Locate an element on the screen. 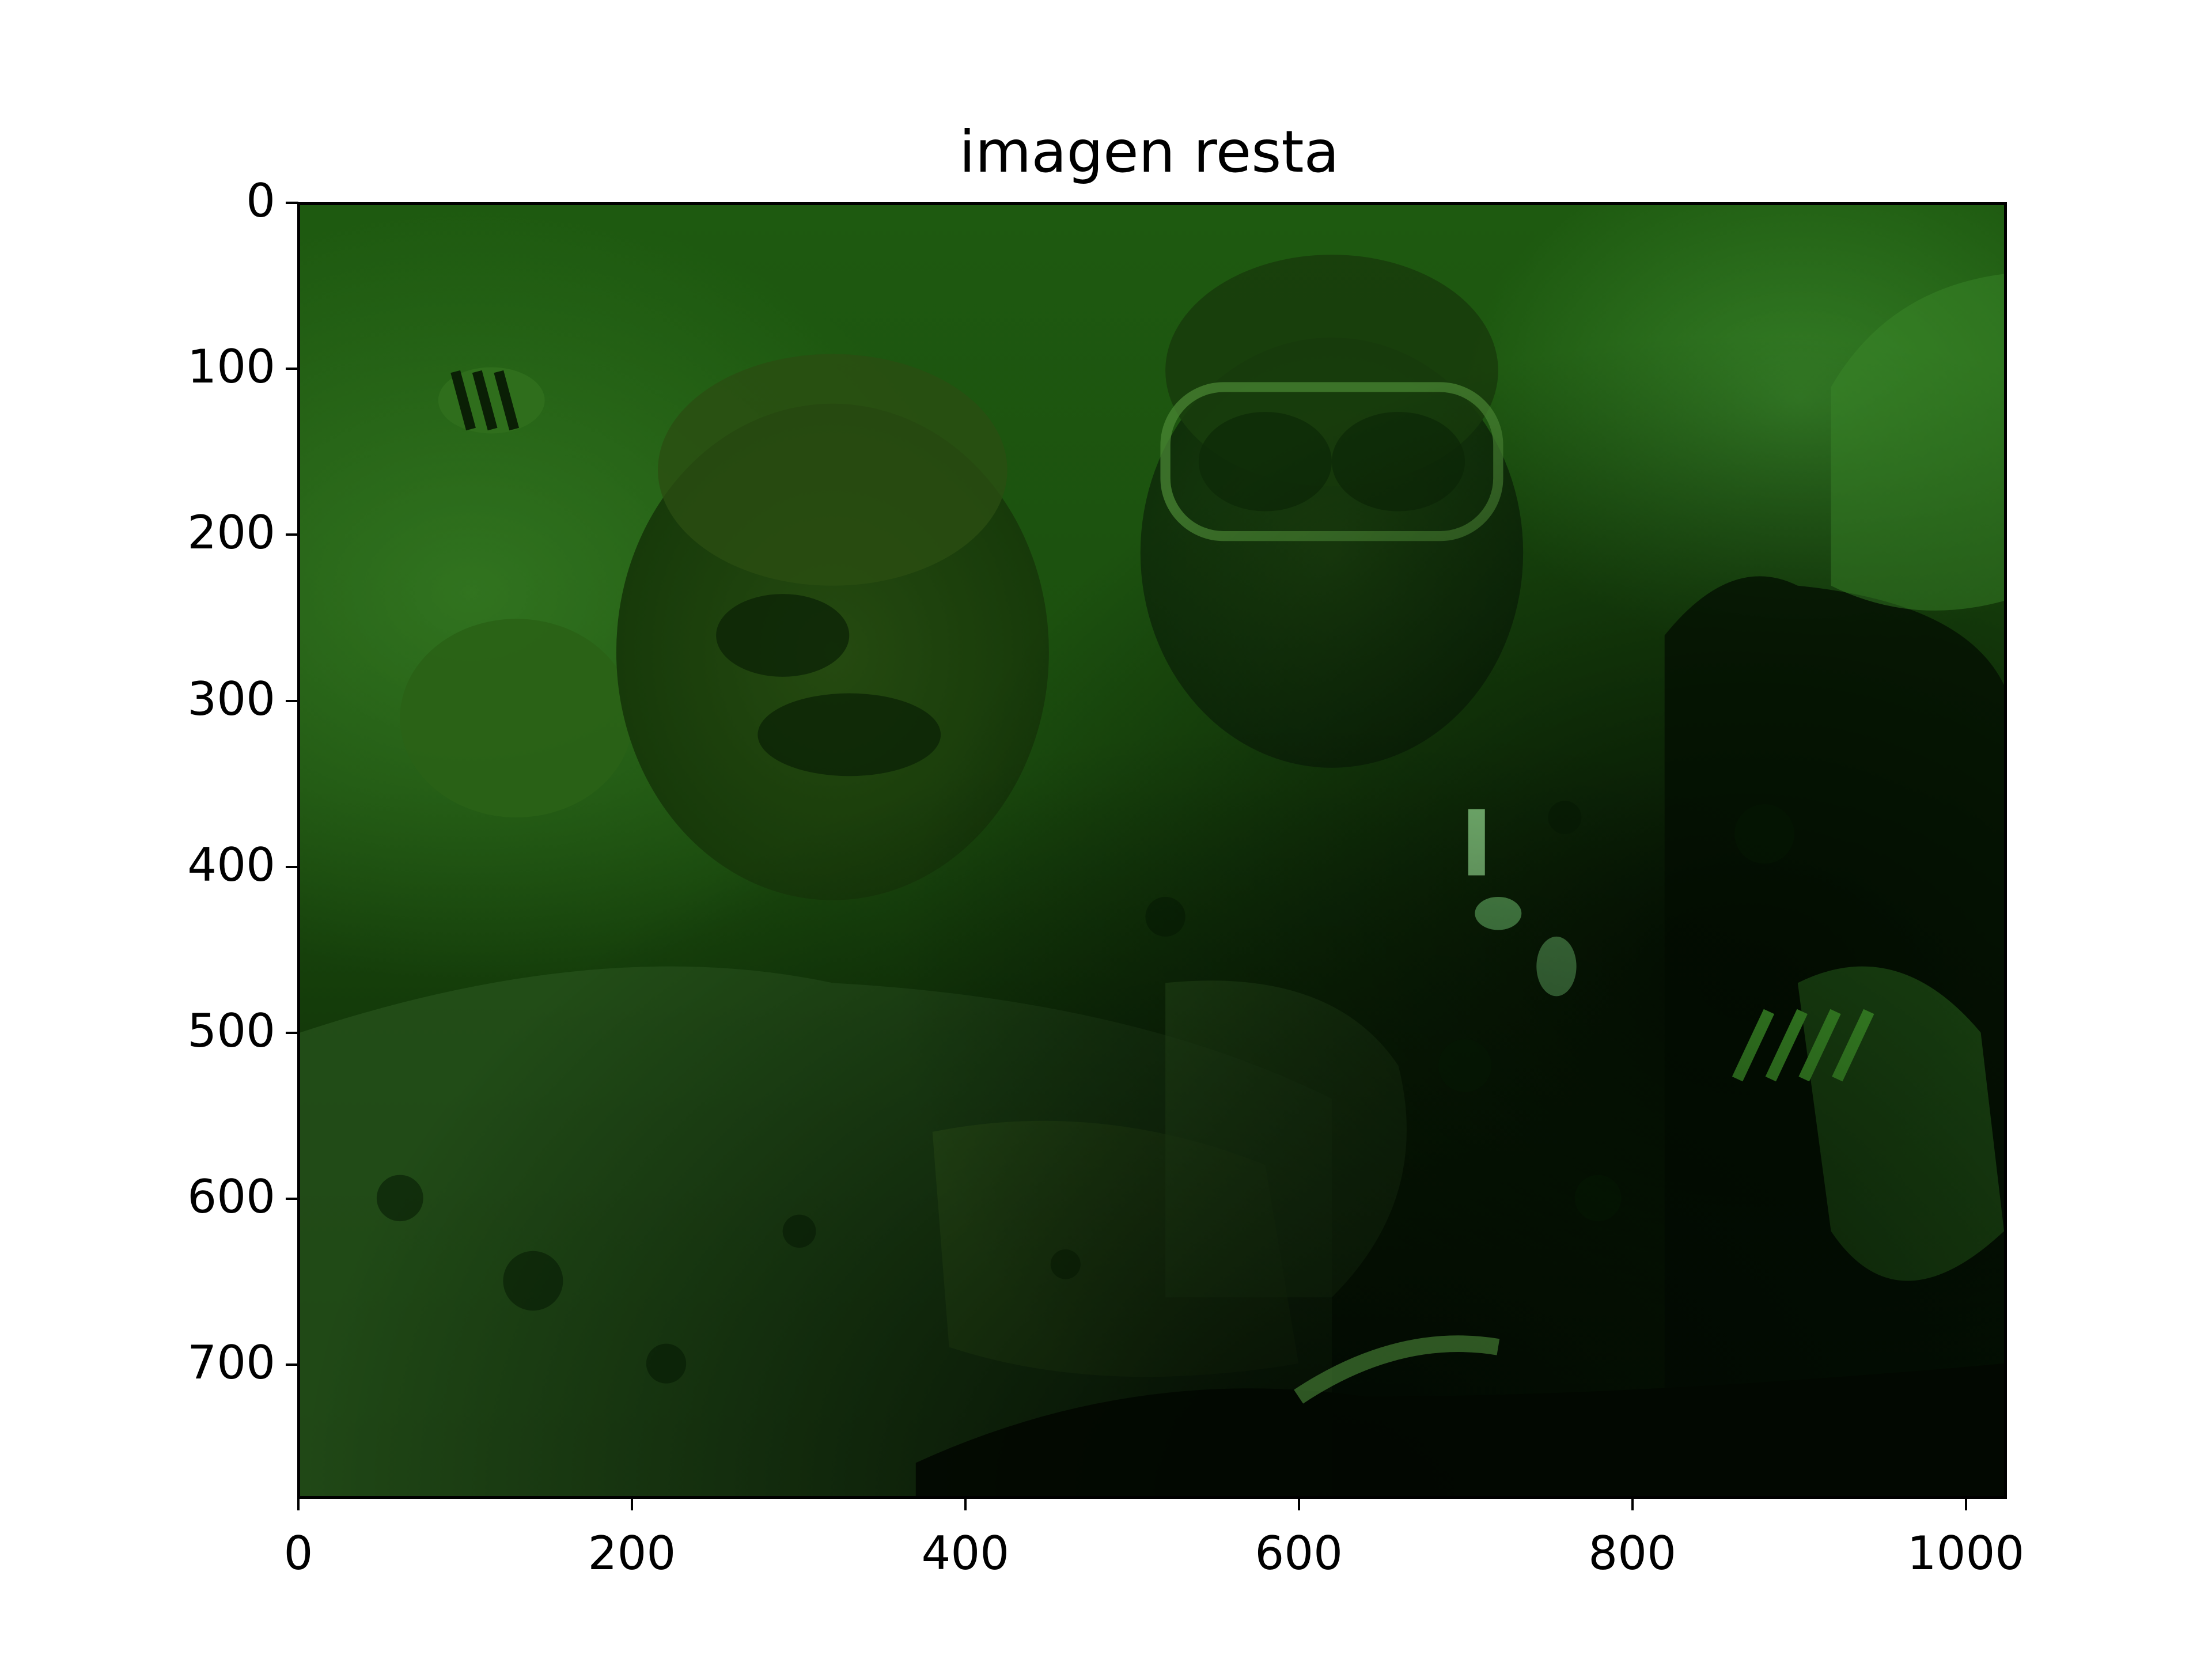 The height and width of the screenshot is (1659, 2212). plot-title: imagen resta is located at coordinates (1149, 151).